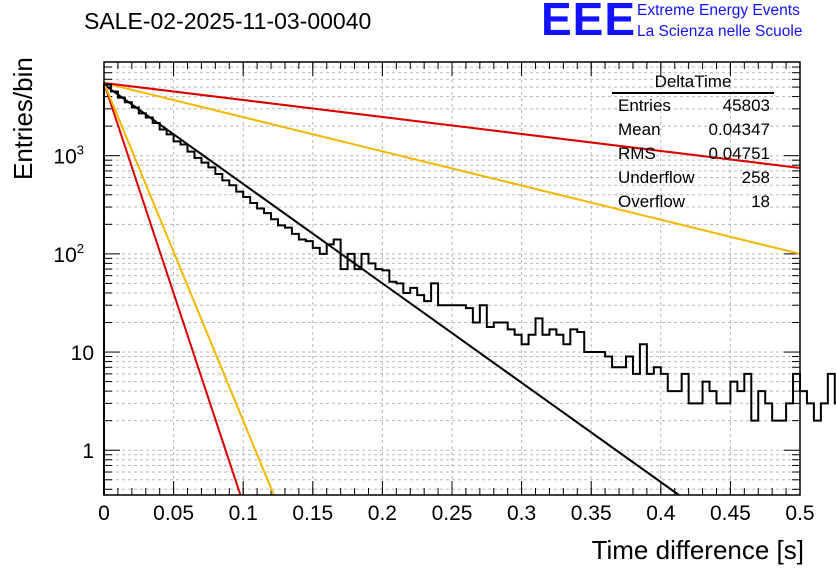  I want to click on x-tick-label: 0.5, so click(799, 513).